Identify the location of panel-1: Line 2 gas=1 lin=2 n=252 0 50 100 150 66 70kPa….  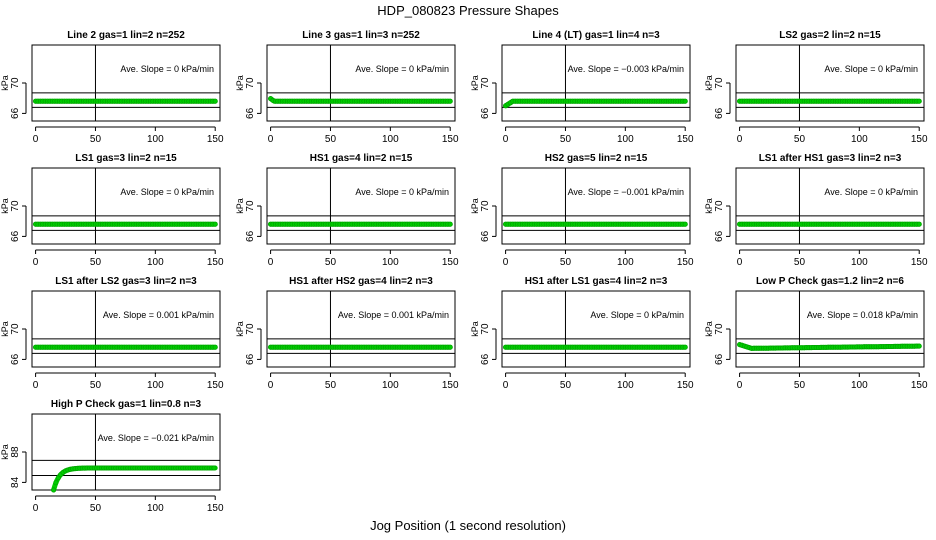
(112, 87).